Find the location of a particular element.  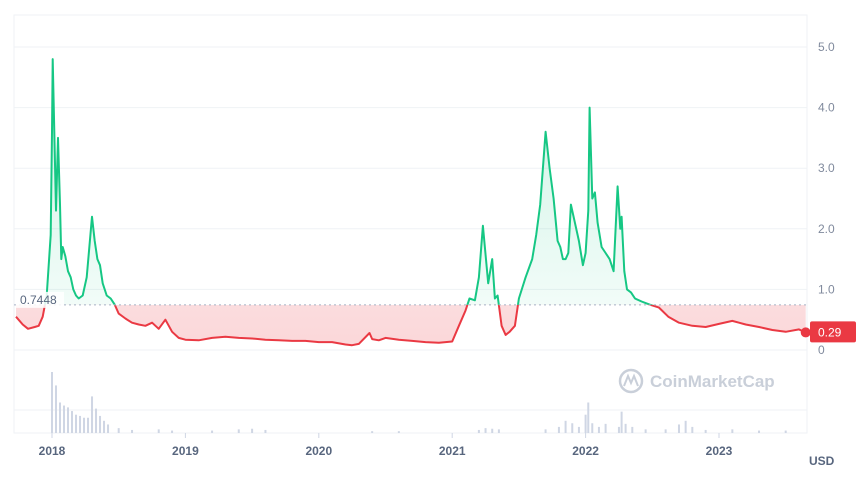

x-tick-label: 2022 is located at coordinates (585, 451).